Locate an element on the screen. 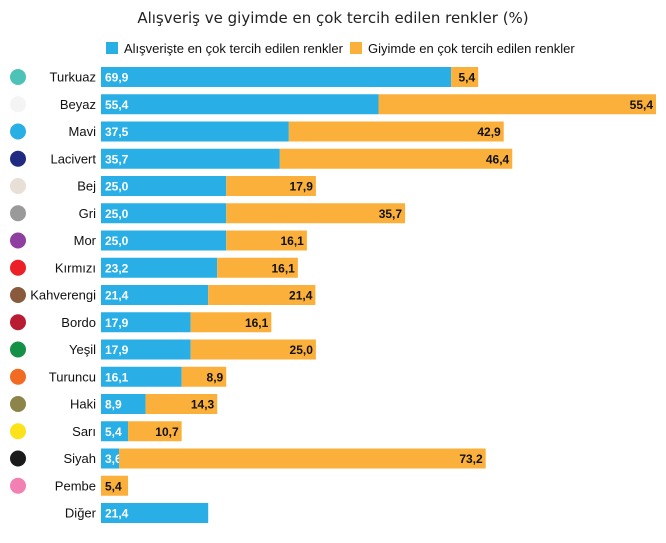  bar-shopping-haki is located at coordinates (123, 404).